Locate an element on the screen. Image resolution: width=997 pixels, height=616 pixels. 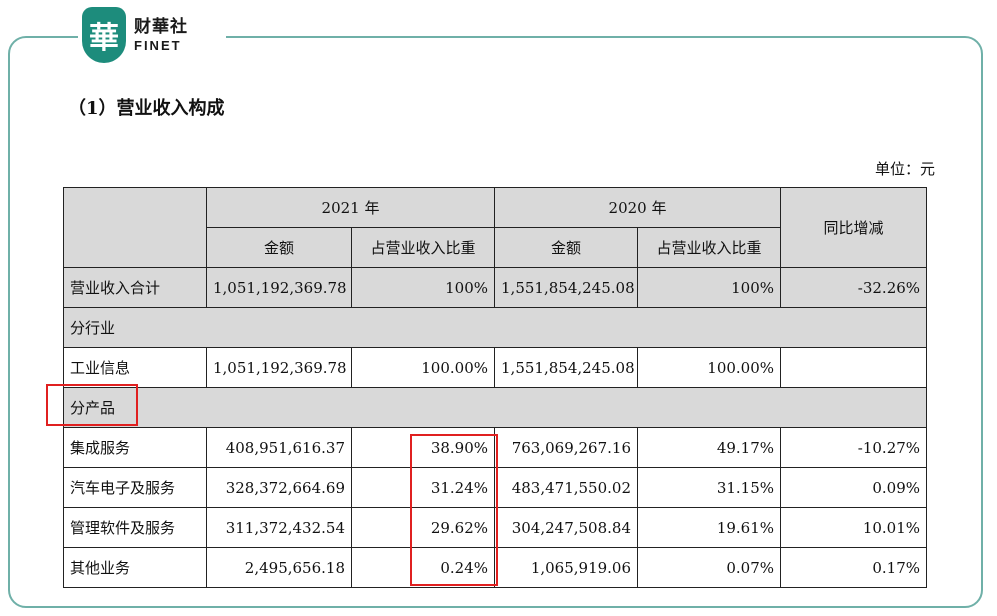
share-2020: 0.07% is located at coordinates (709, 567).